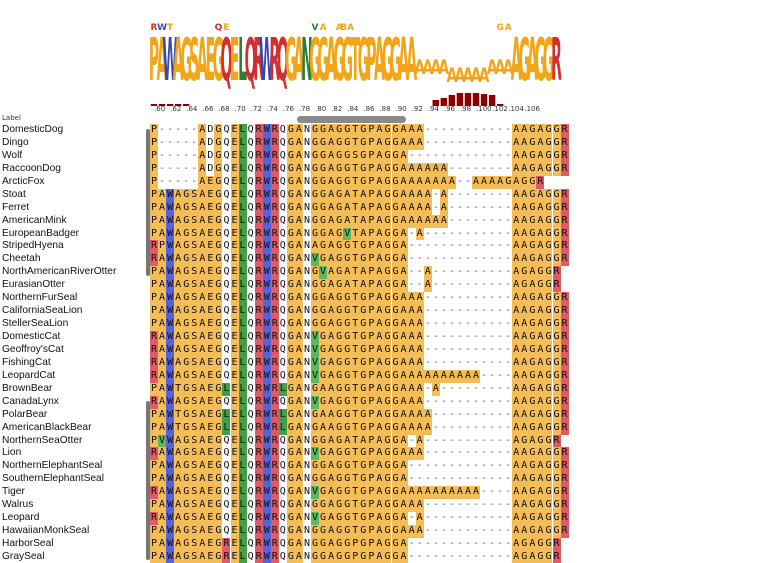 Image resolution: width=777 pixels, height=563 pixels. I want to click on sequence-label: DomesticDog, so click(33, 129).